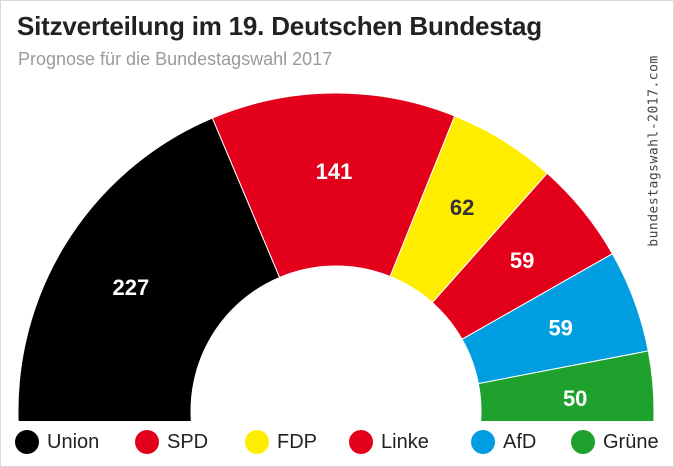 The image size is (674, 467). What do you see at coordinates (297, 441) in the screenshot?
I see `legend-label: FDP` at bounding box center [297, 441].